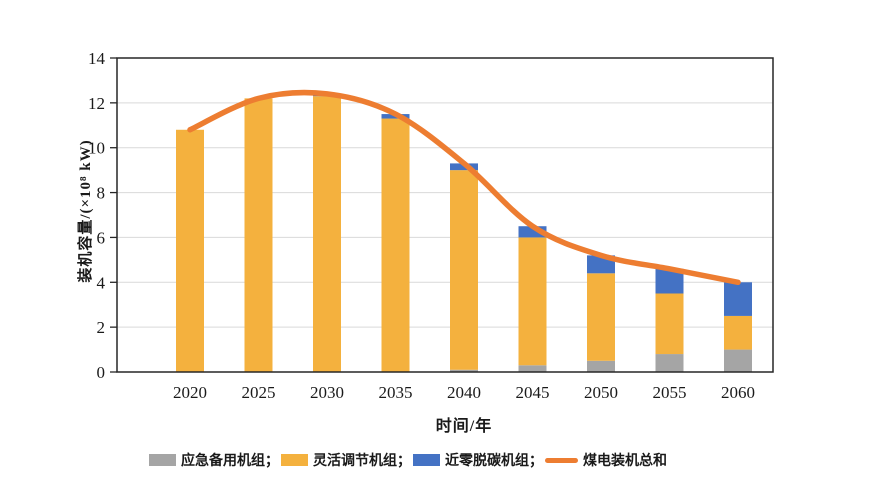 This screenshot has width=879, height=501. What do you see at coordinates (494, 461) in the screenshot?
I see `legend-label: 近零脱碳机组；` at bounding box center [494, 461].